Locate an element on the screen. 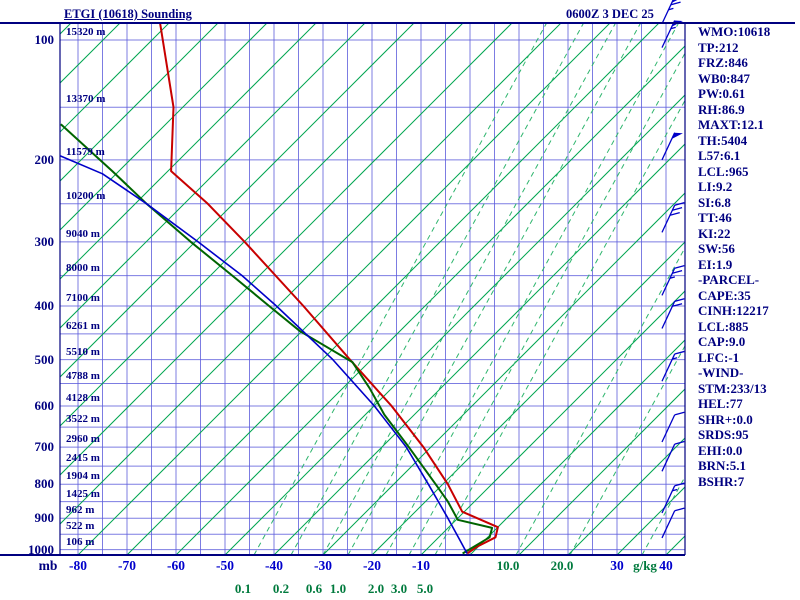  stat-line: RH:86.9 is located at coordinates (721, 109).